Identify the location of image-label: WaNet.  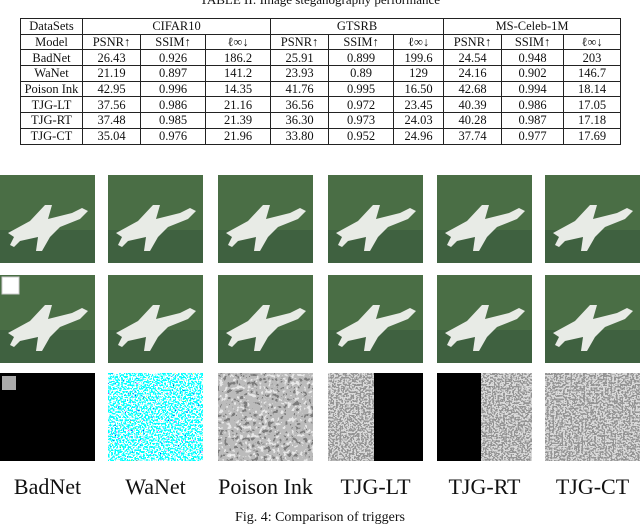
(155, 486).